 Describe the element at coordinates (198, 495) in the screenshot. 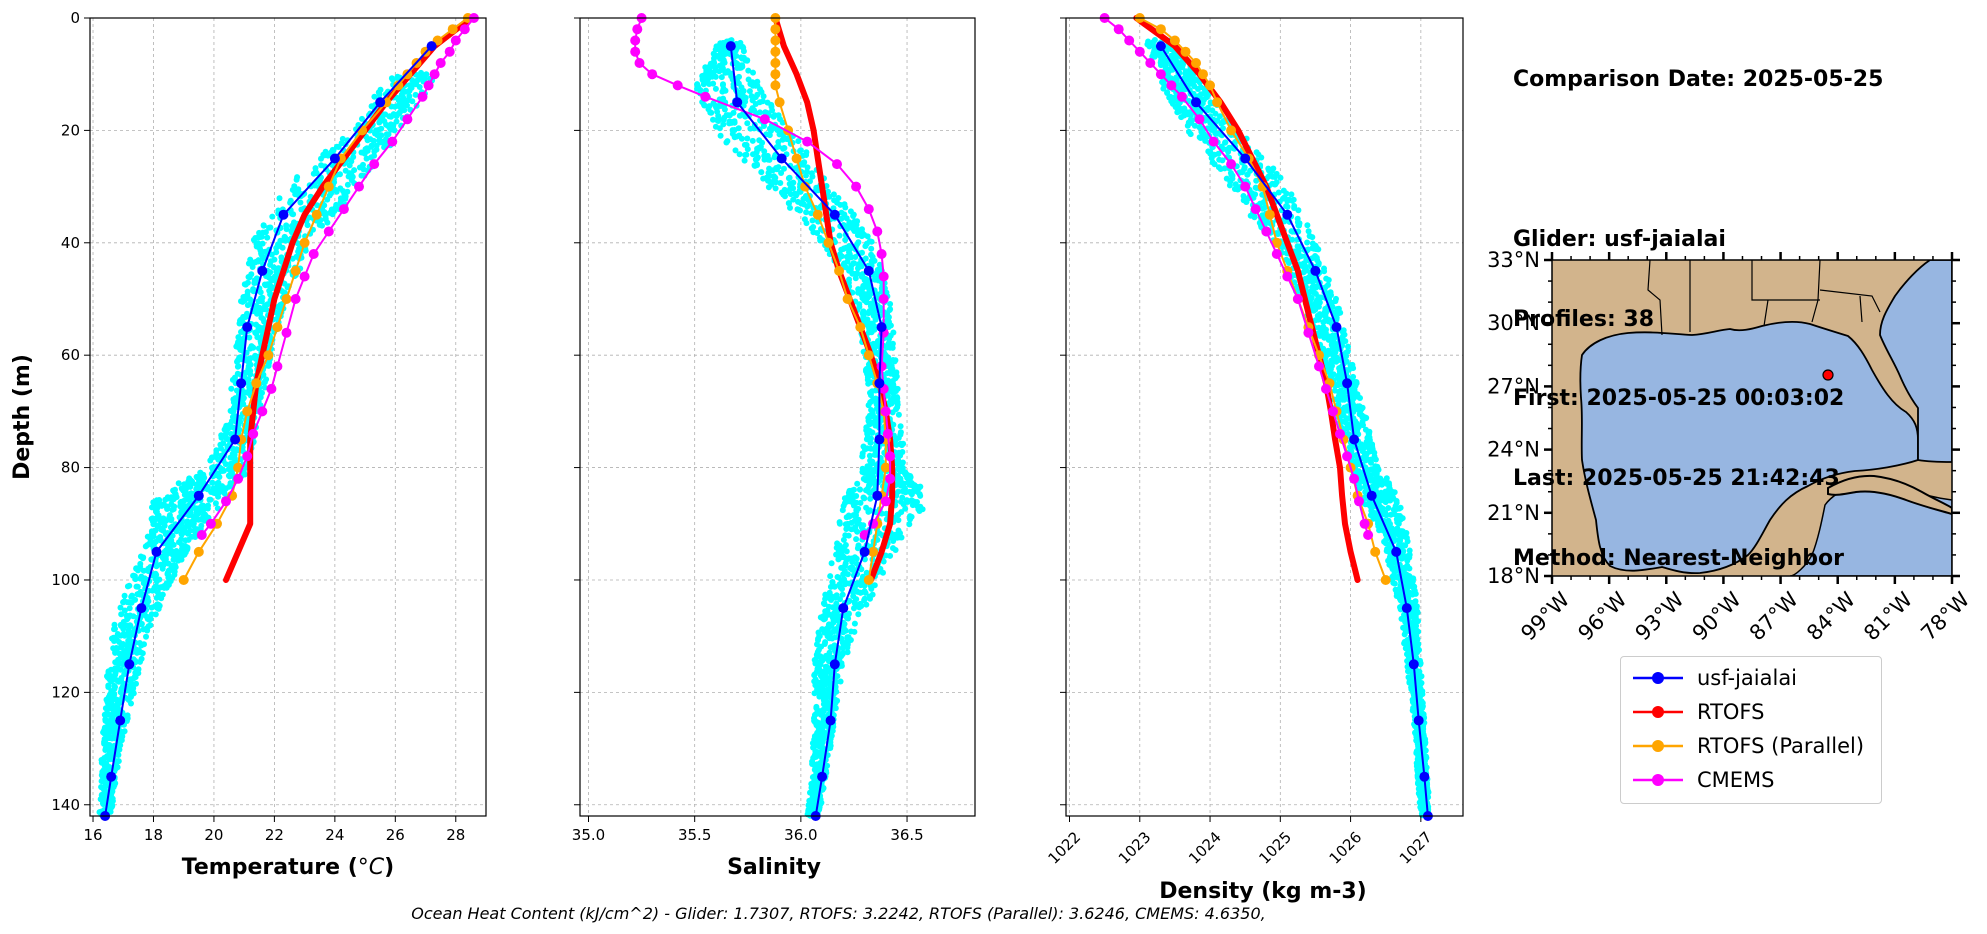

I see `temperature-marker-usf-jaiaiai` at that location.